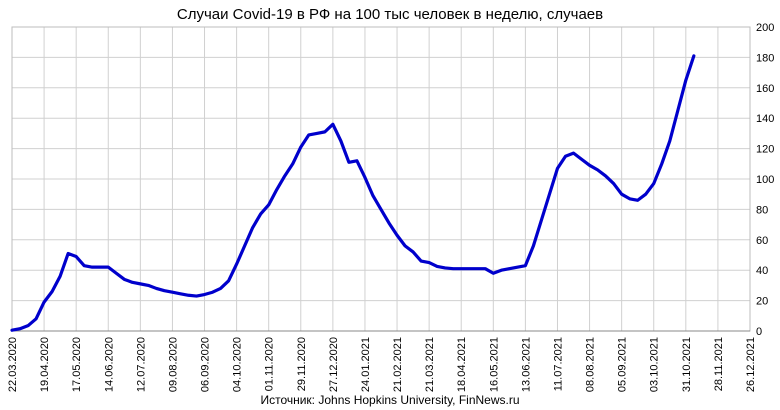 This screenshot has height=410, width=780. I want to click on x-tick-label: 28.11.2021, so click(719, 364).